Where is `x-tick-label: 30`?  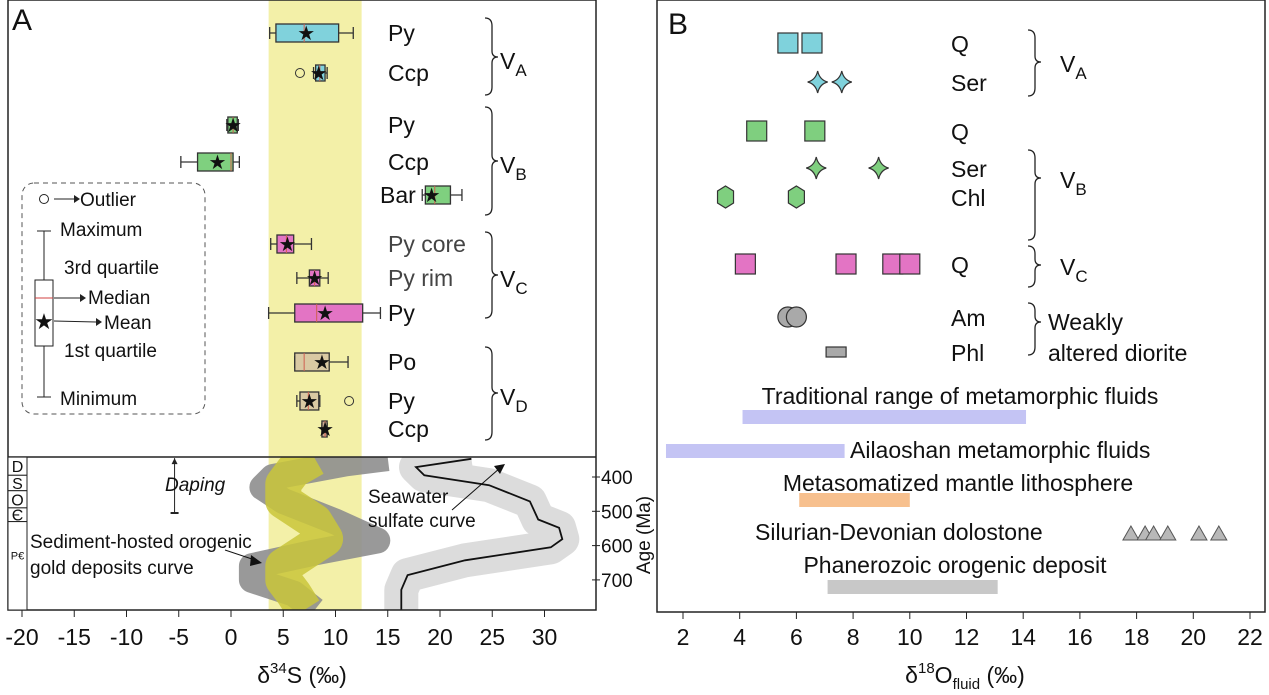 x-tick-label: 30 is located at coordinates (545, 637).